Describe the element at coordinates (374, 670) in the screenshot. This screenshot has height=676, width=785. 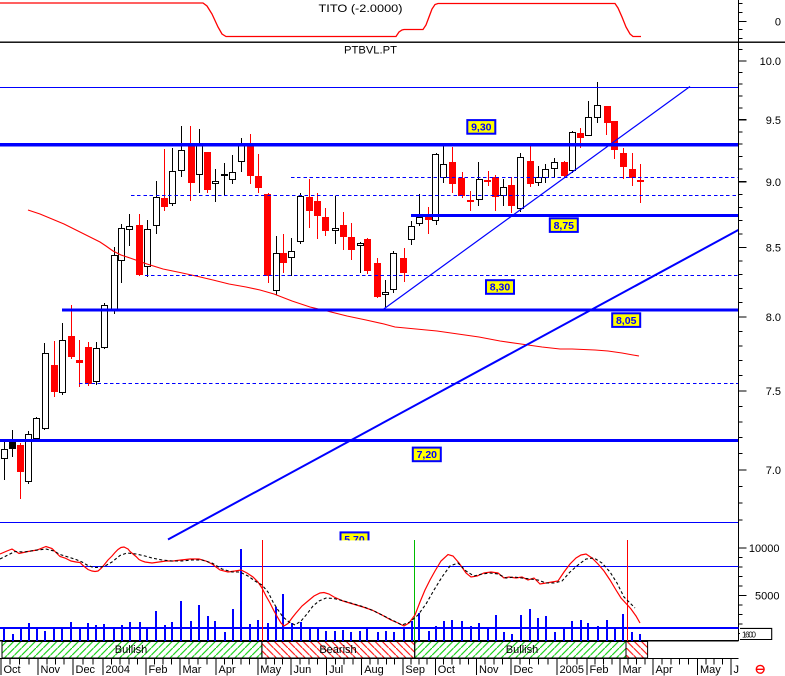
I see `svg-text: Aug` at that location.